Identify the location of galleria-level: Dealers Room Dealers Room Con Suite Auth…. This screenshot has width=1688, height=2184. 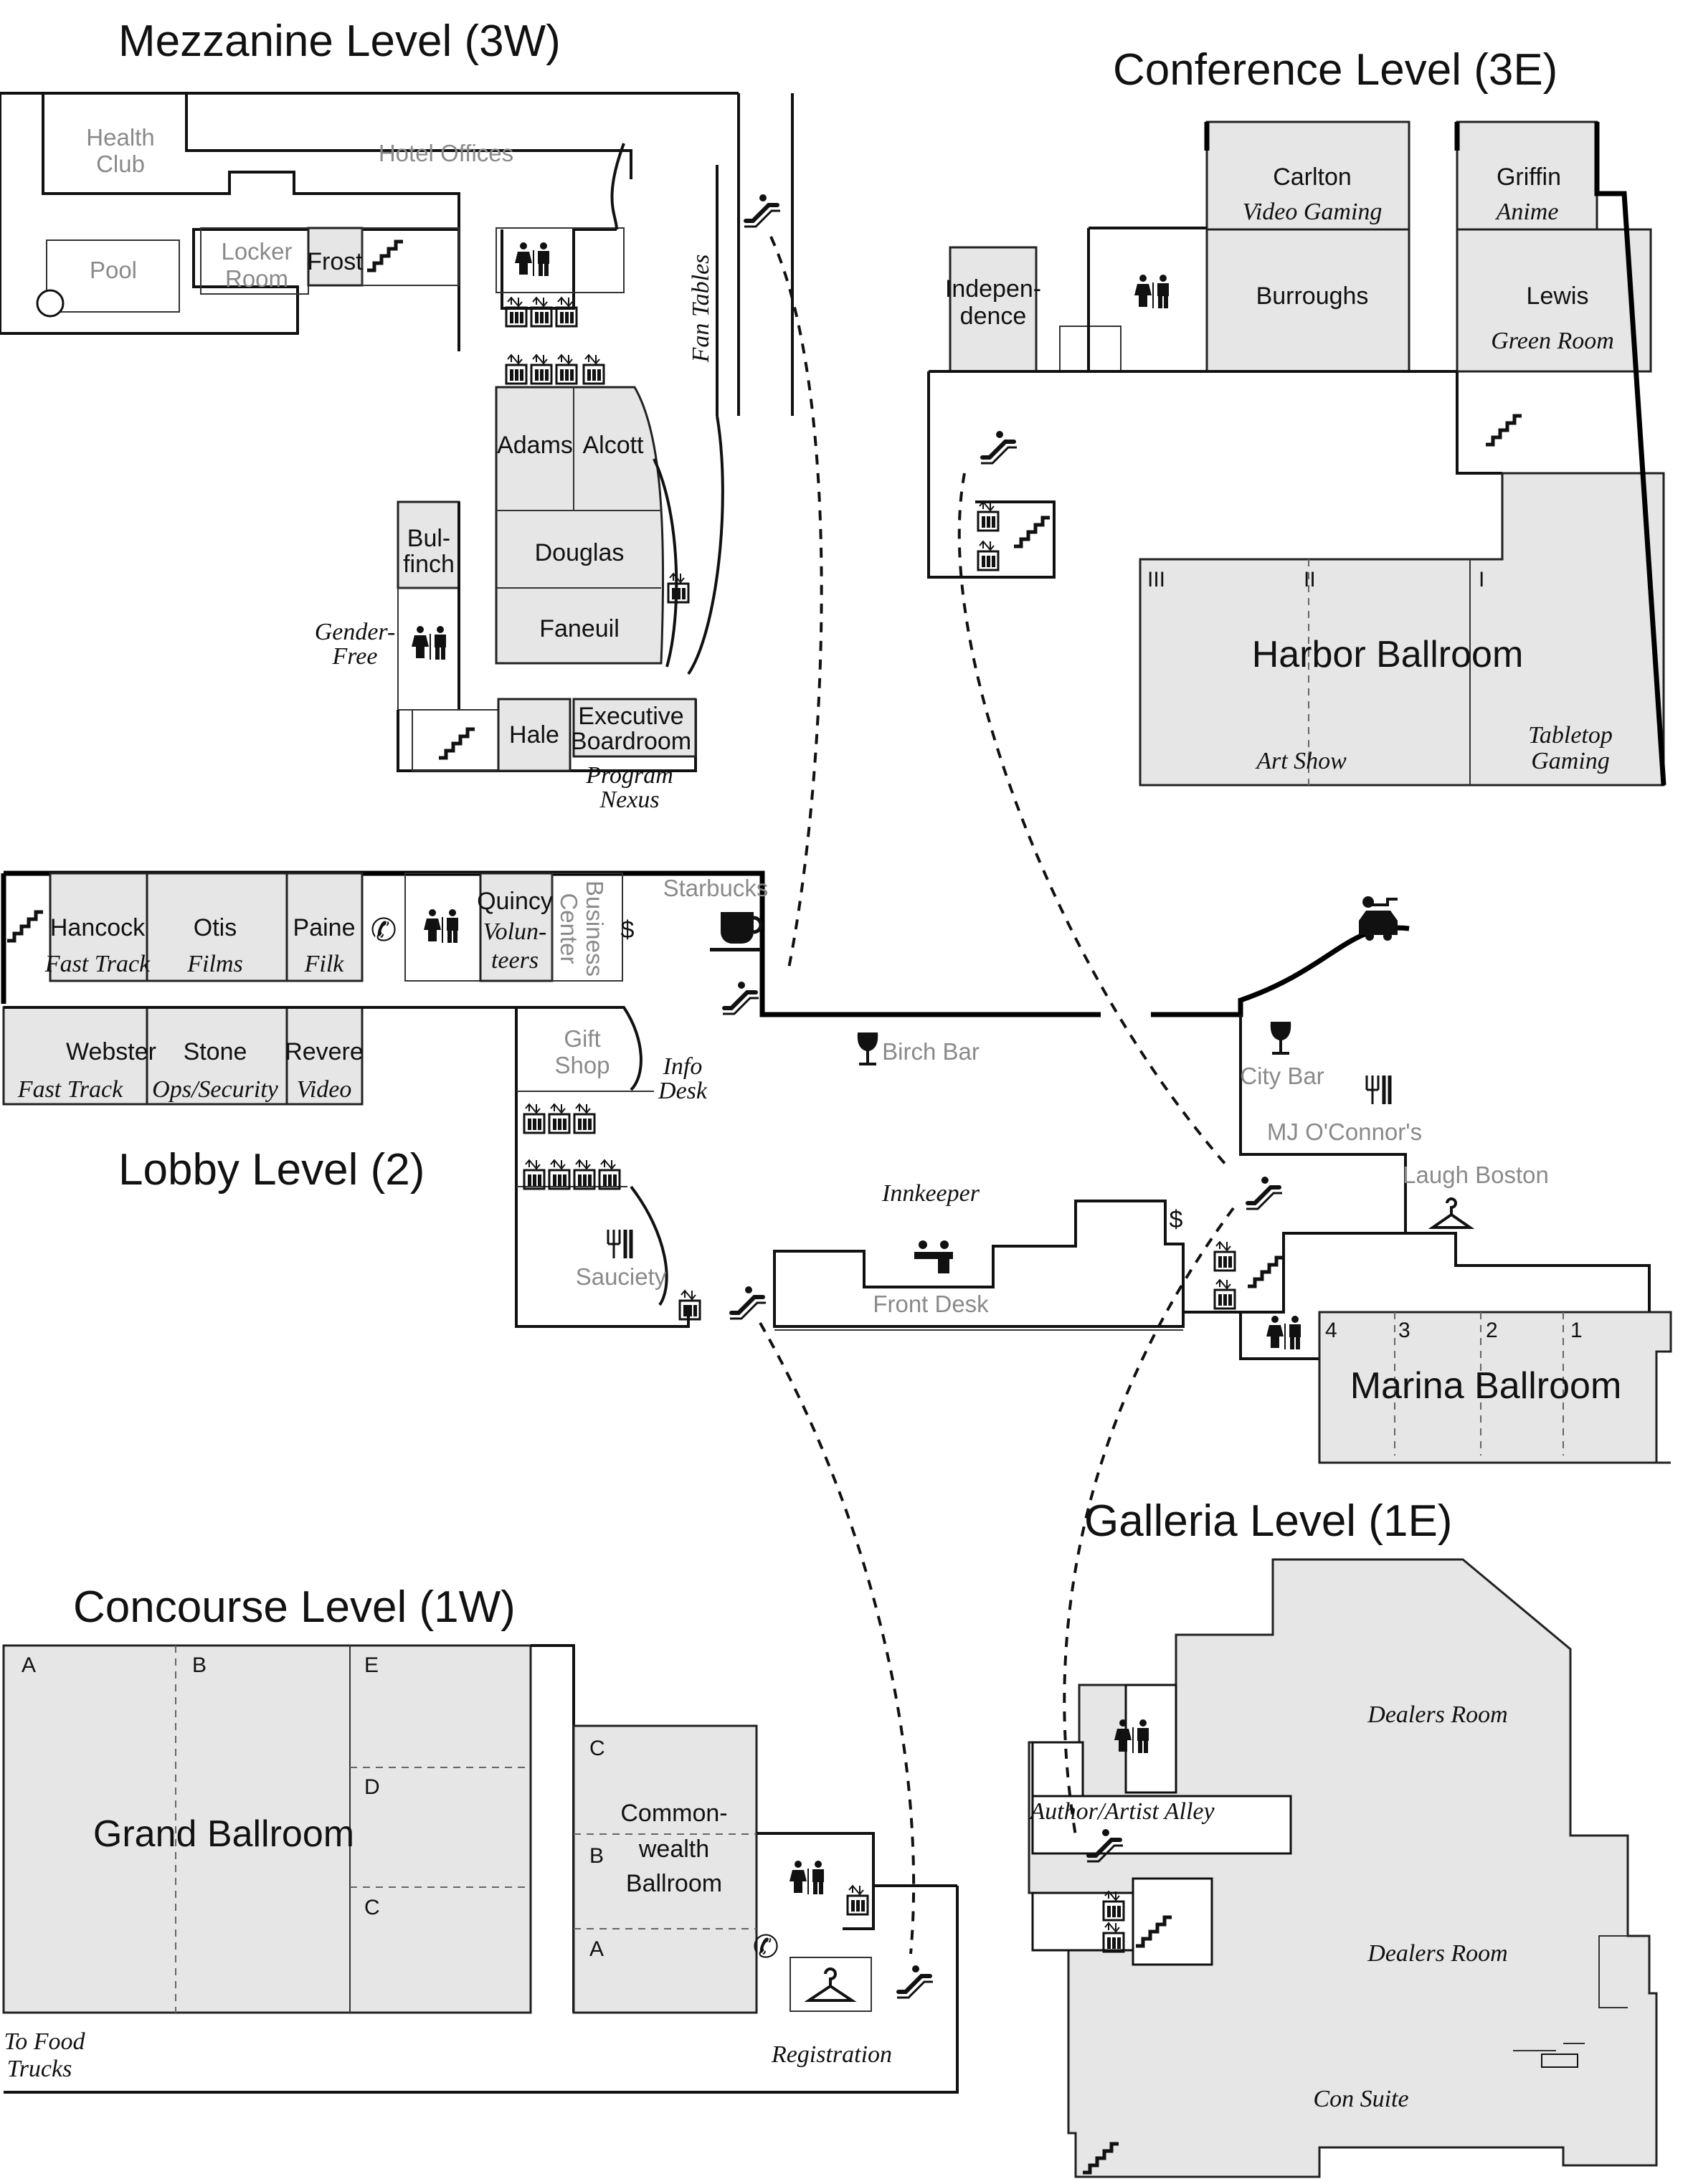
(1343, 1868).